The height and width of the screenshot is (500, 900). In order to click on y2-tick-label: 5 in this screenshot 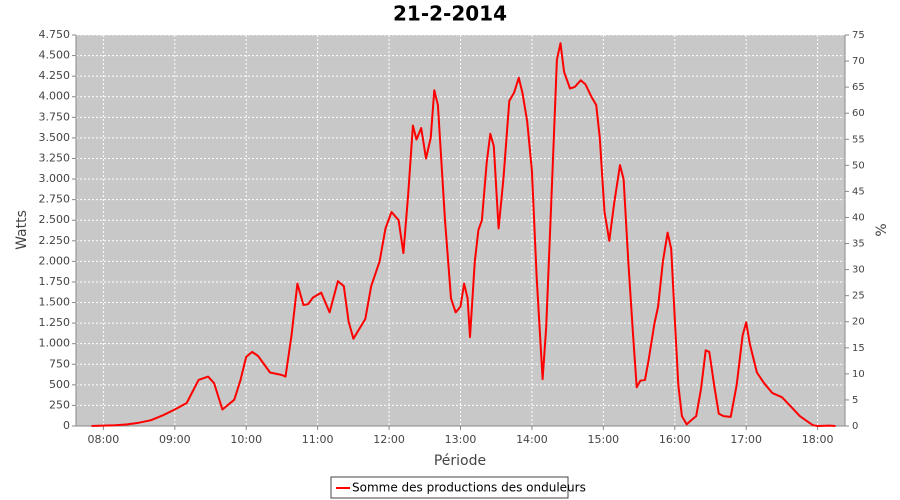, I will do `click(855, 400)`.